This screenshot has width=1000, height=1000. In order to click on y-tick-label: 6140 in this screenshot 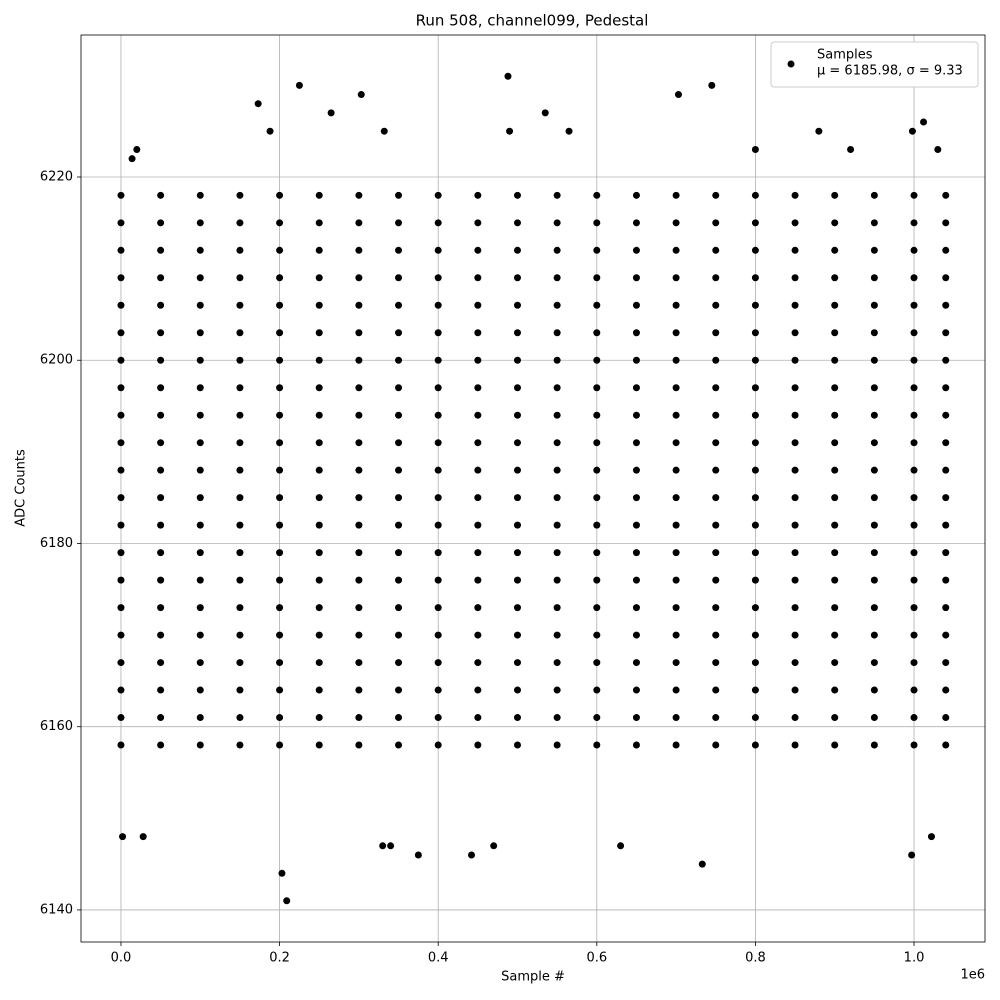, I will do `click(56, 909)`.